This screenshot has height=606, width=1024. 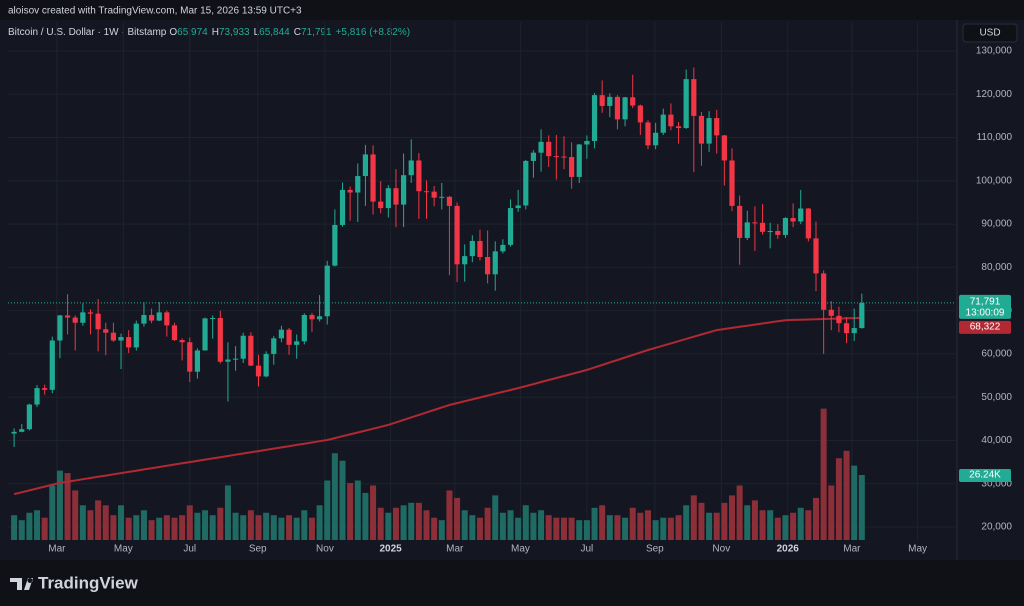 I want to click on y-tick-label: 20,000, so click(x=996, y=527).